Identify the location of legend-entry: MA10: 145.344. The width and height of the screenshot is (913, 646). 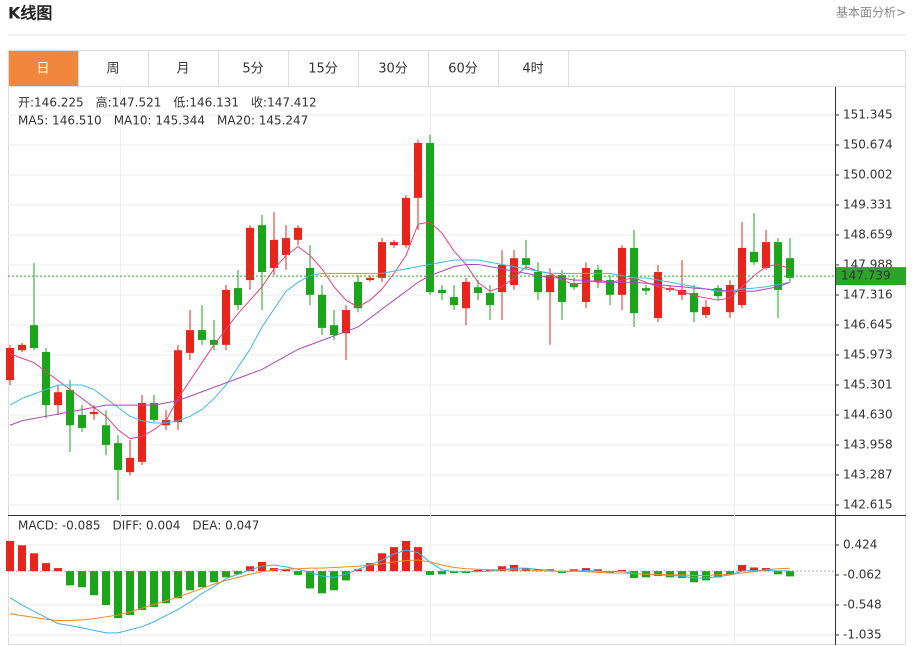
(159, 121).